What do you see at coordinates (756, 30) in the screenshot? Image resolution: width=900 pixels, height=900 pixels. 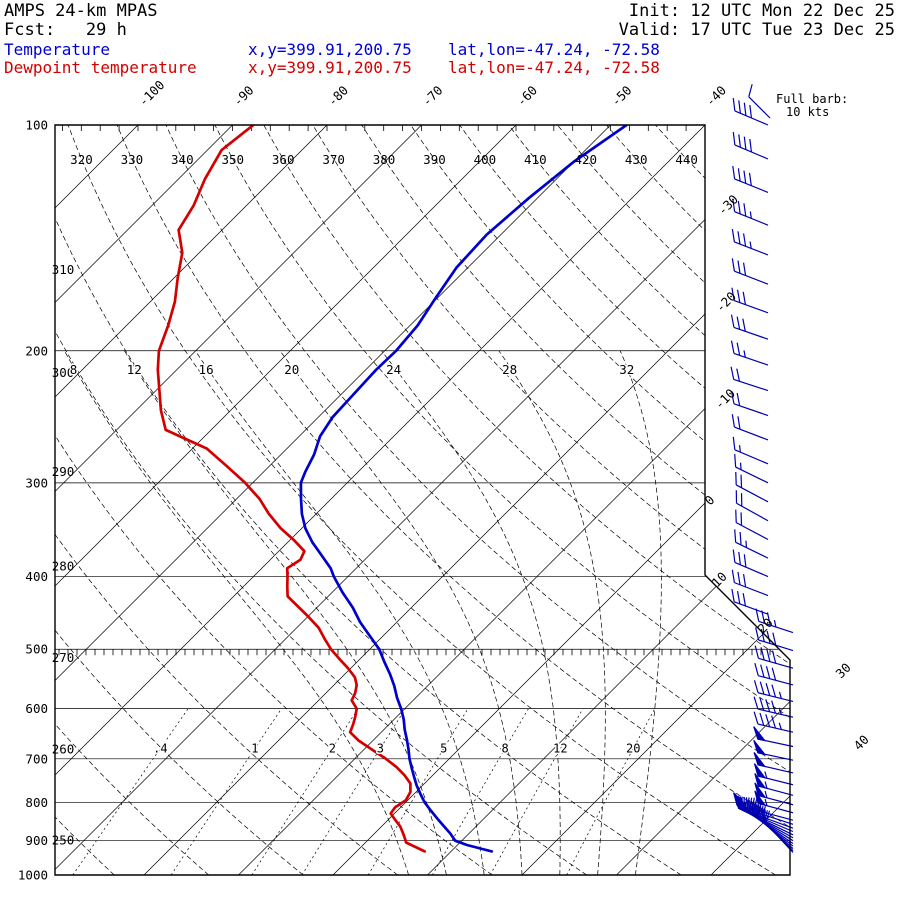 I see `valid-time: Valid: 17 UTC Tue 23 Dec 25` at bounding box center [756, 30].